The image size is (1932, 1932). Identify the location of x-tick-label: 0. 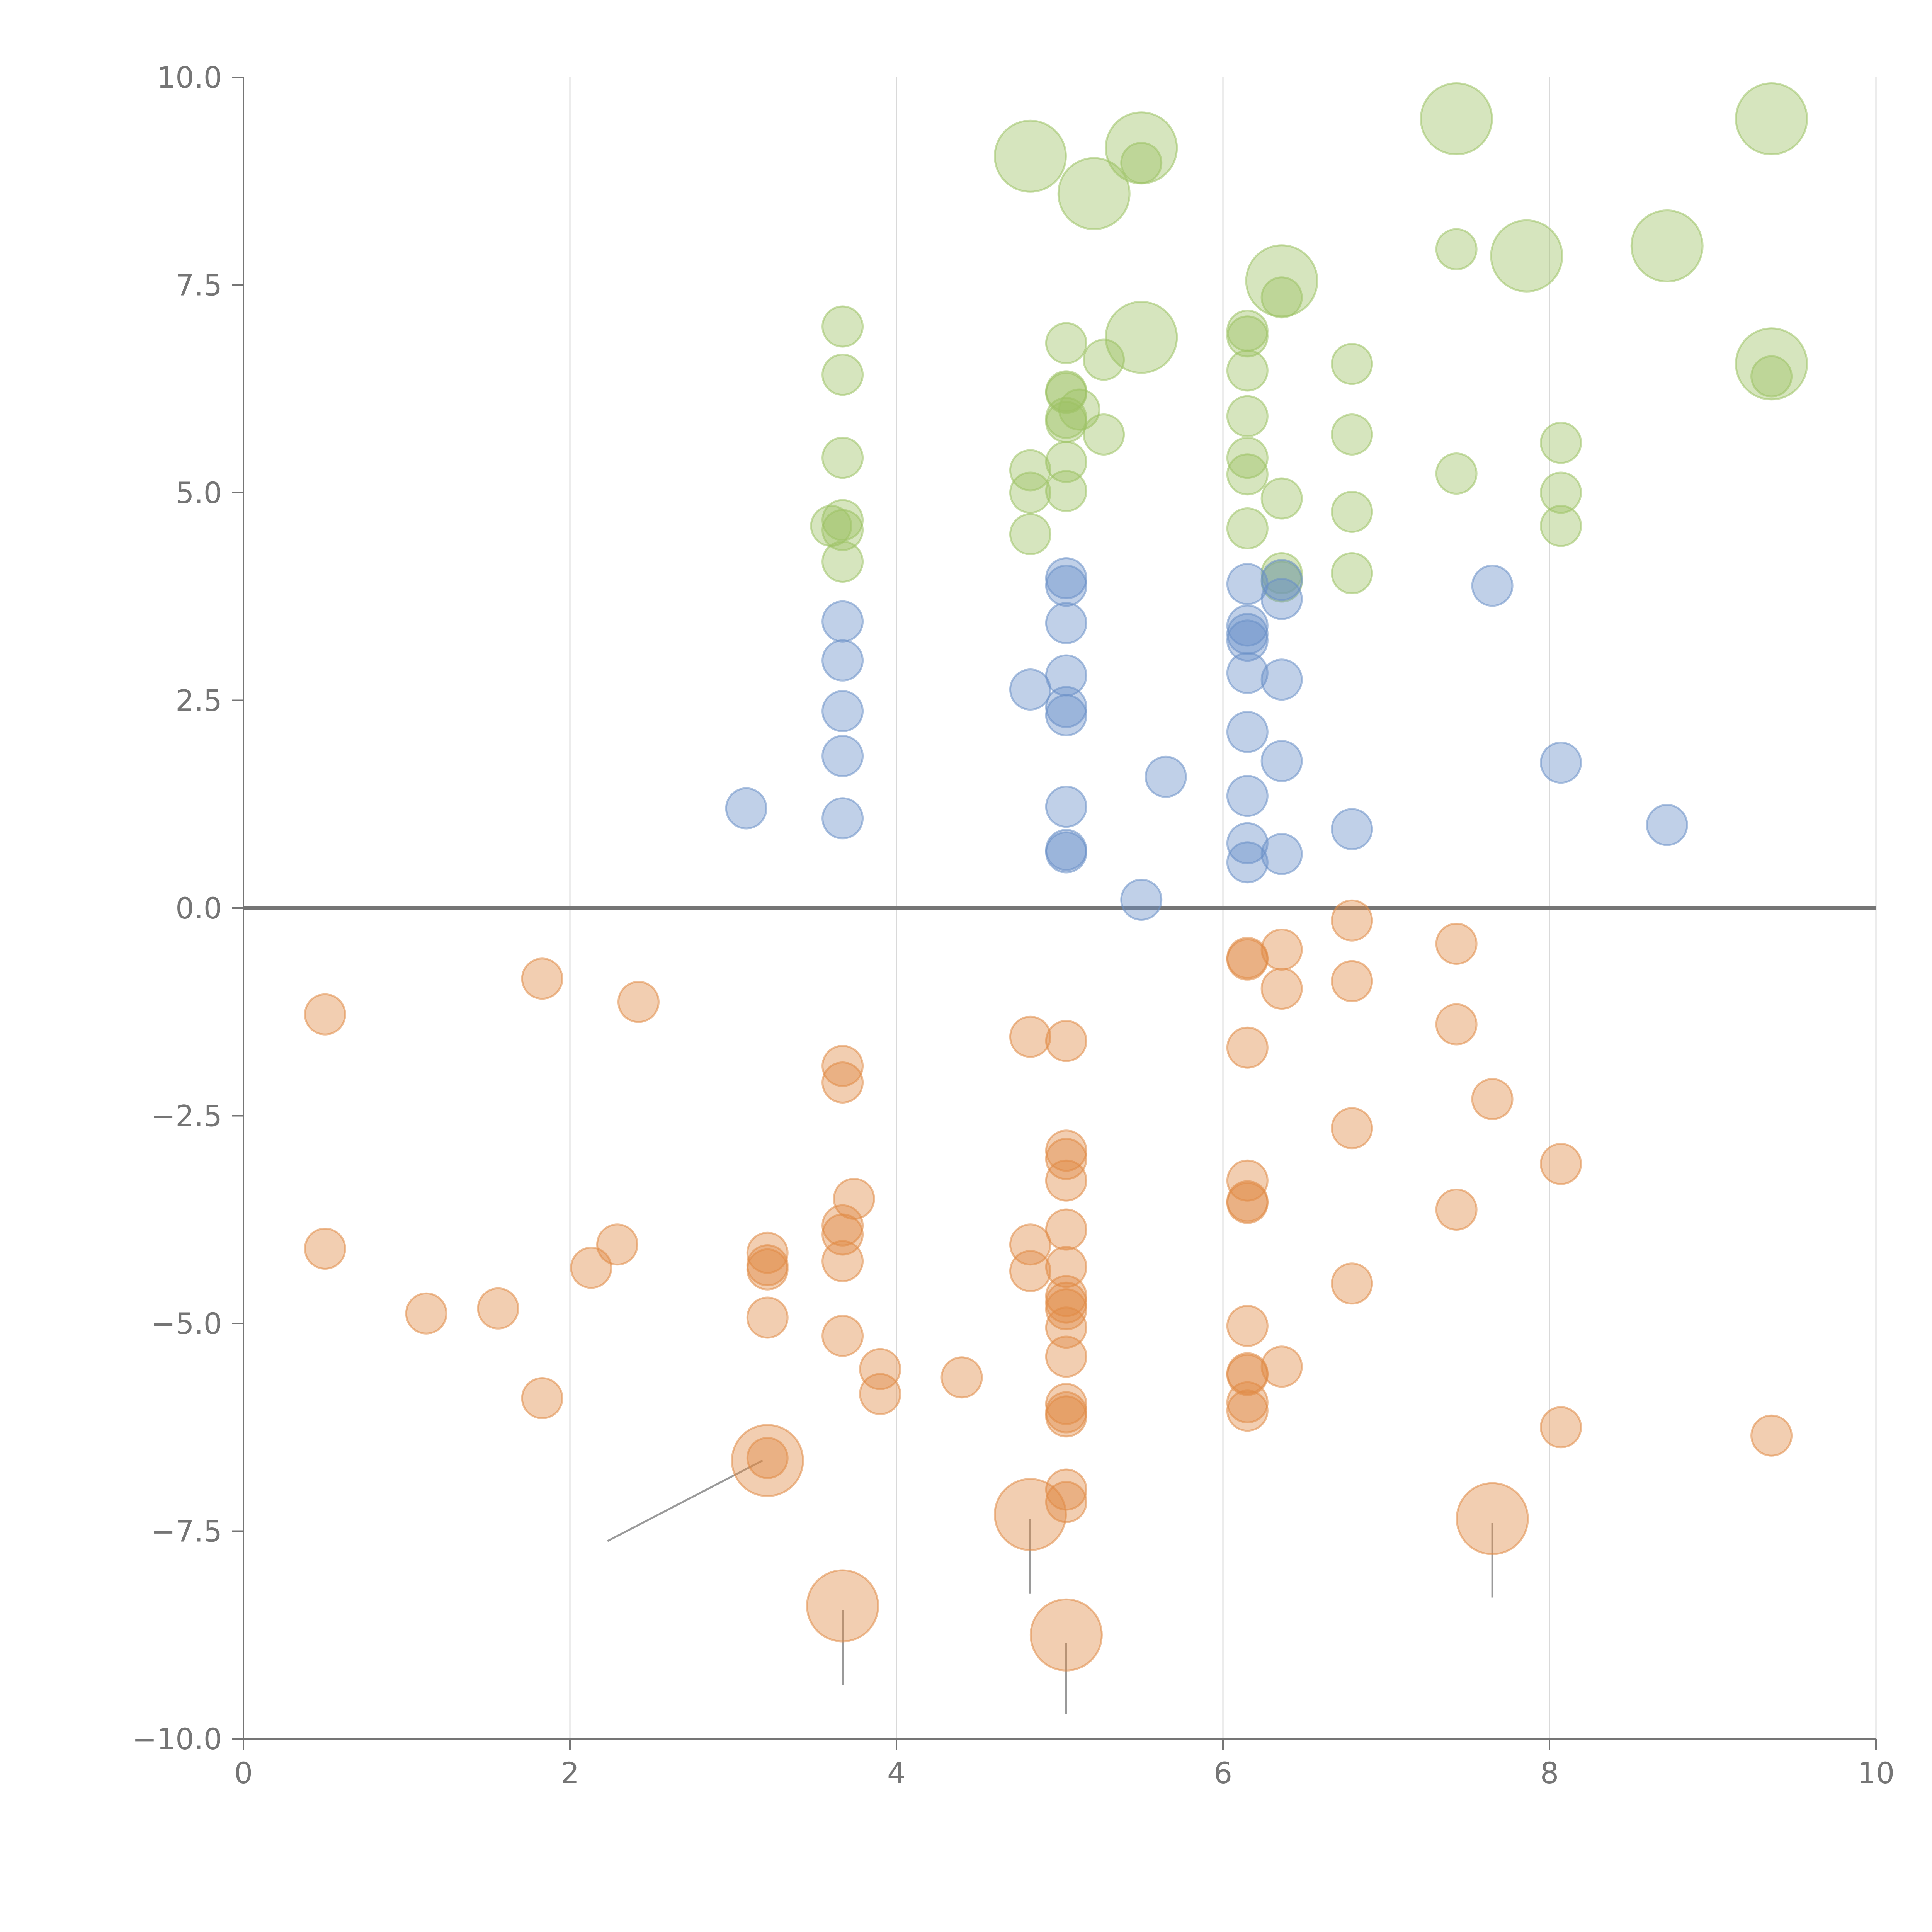
(244, 1773).